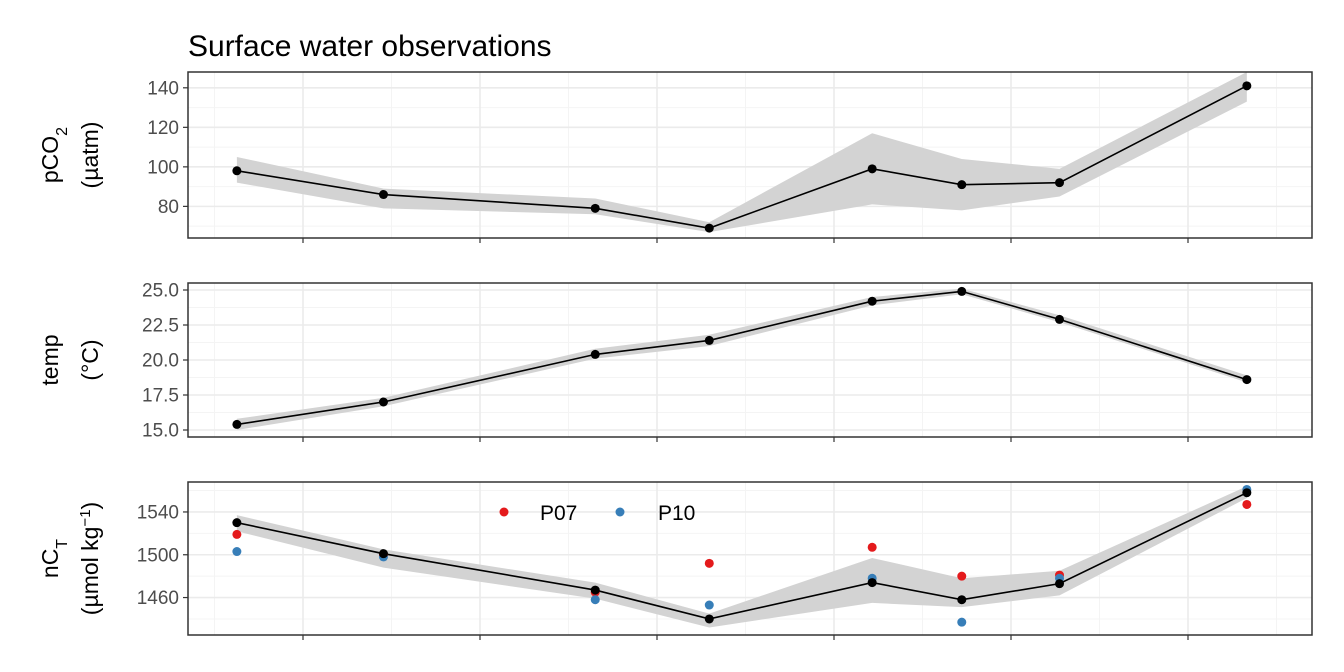 The width and height of the screenshot is (1344, 672). What do you see at coordinates (163, 88) in the screenshot?
I see `y-tick-label: 140` at bounding box center [163, 88].